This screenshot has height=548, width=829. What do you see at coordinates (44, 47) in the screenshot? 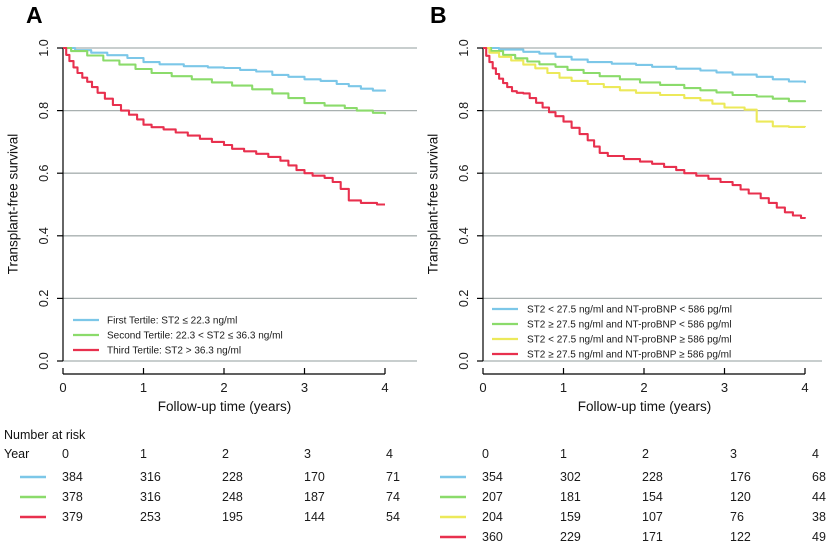
I see `panel-a-y-tick-label: 1.0` at bounding box center [44, 47].